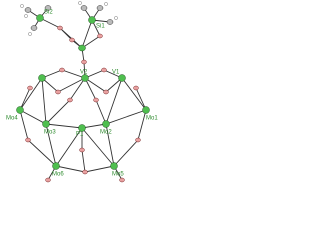 The image size is (320, 240). What do you see at coordinates (80, 135) in the screenshot?
I see `atom-label: P1` at bounding box center [80, 135].